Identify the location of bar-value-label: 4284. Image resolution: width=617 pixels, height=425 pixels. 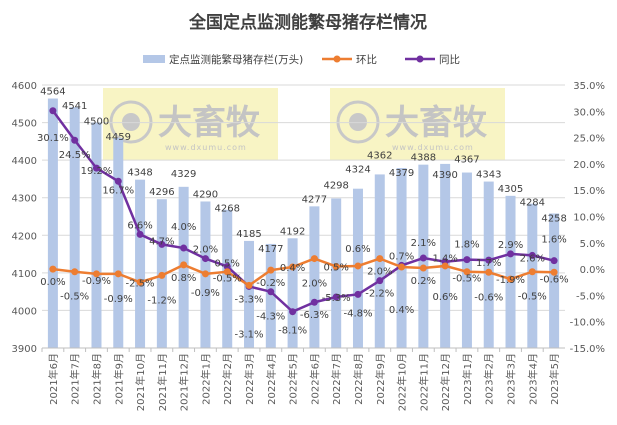
(532, 203).